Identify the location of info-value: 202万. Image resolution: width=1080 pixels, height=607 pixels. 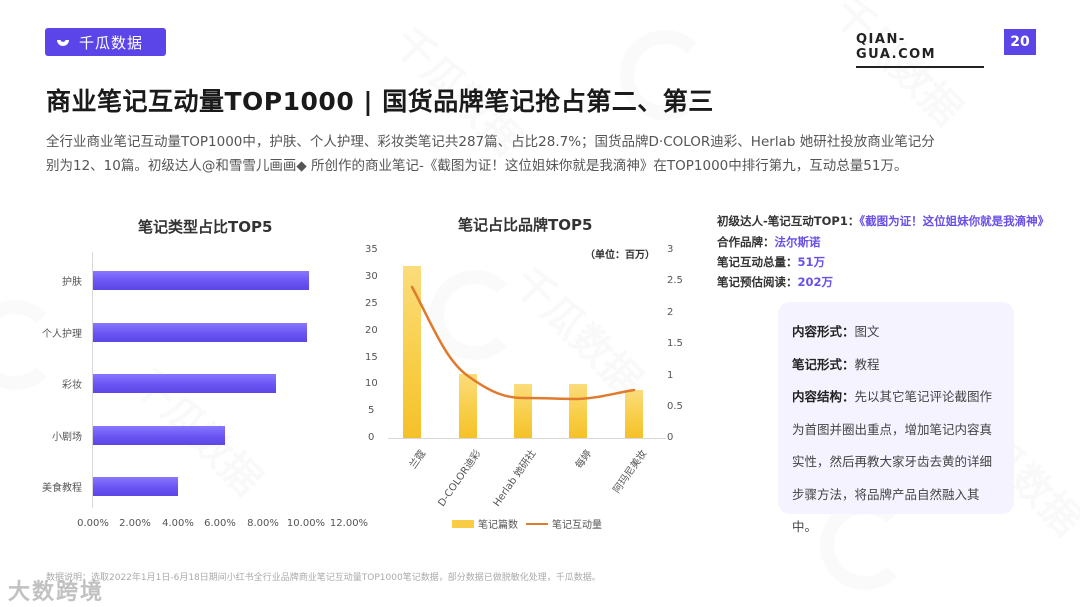
(815, 282).